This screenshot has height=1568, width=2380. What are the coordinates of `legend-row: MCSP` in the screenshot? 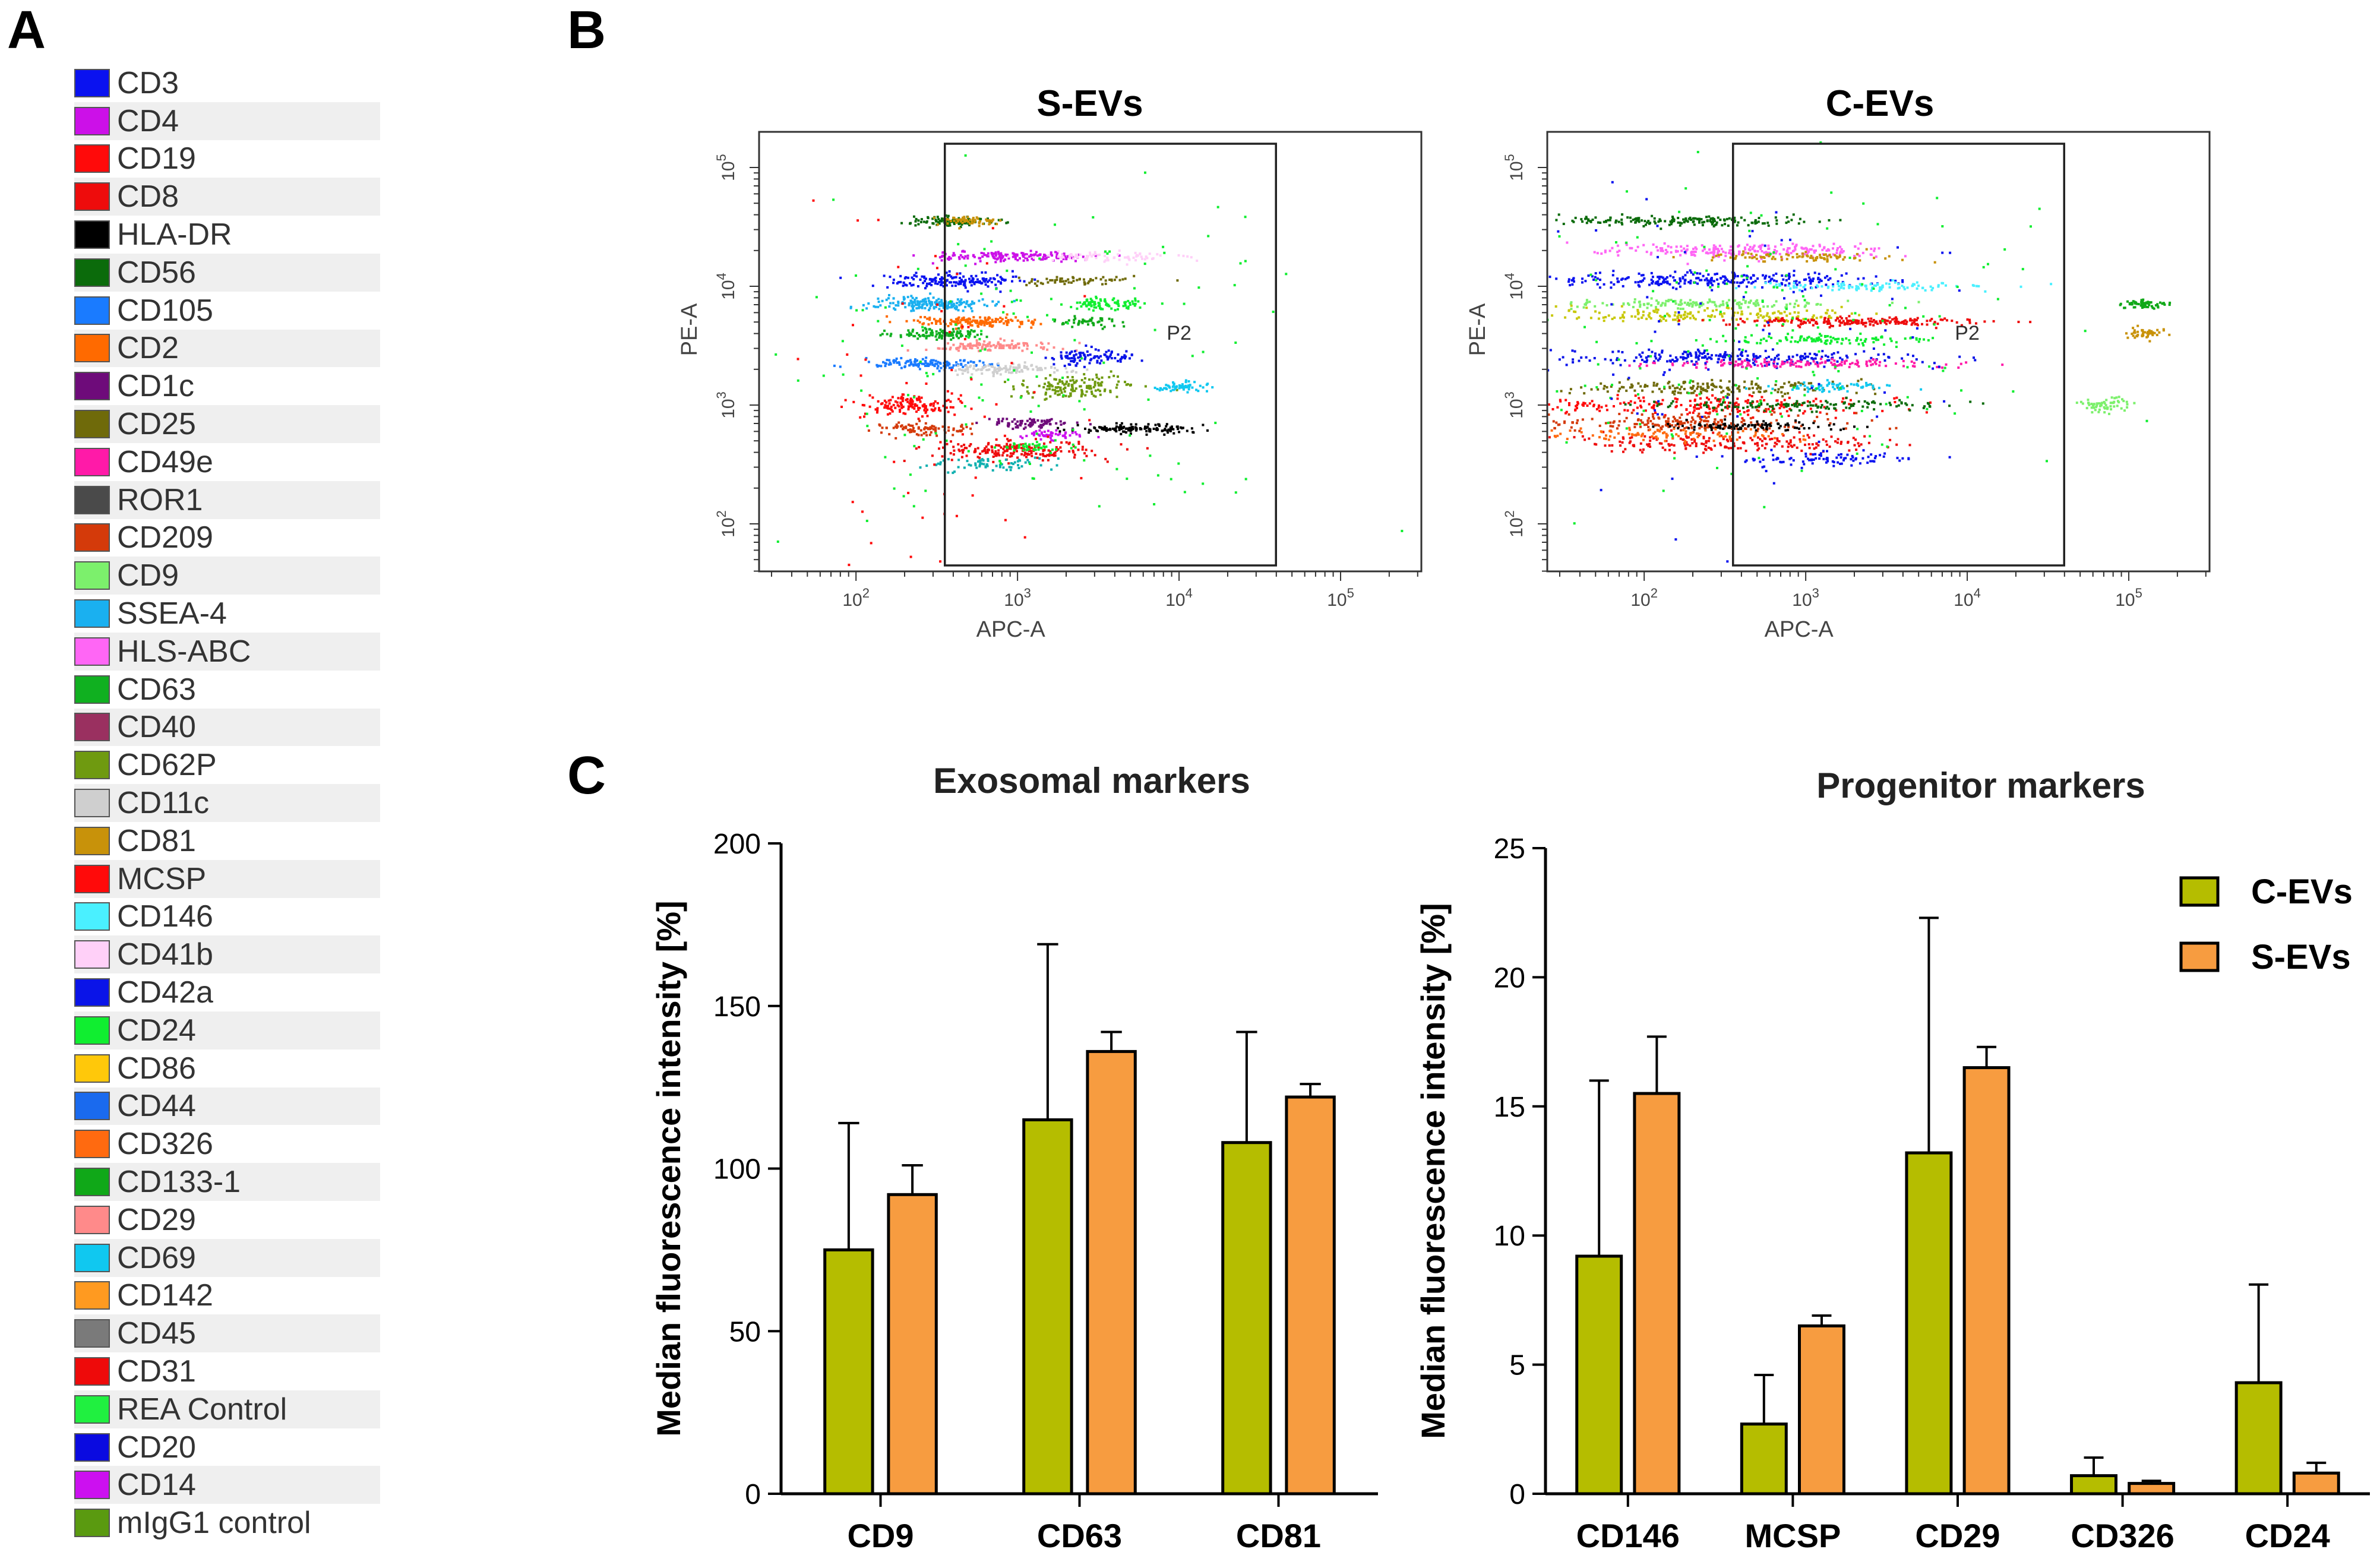 It's located at (227, 879).